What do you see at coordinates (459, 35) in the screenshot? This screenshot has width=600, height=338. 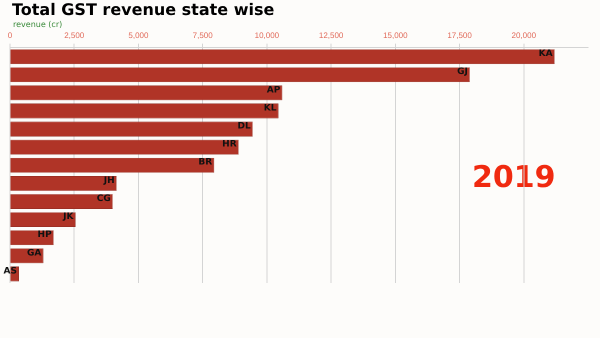 I see `x-tick-label: 17,500` at bounding box center [459, 35].